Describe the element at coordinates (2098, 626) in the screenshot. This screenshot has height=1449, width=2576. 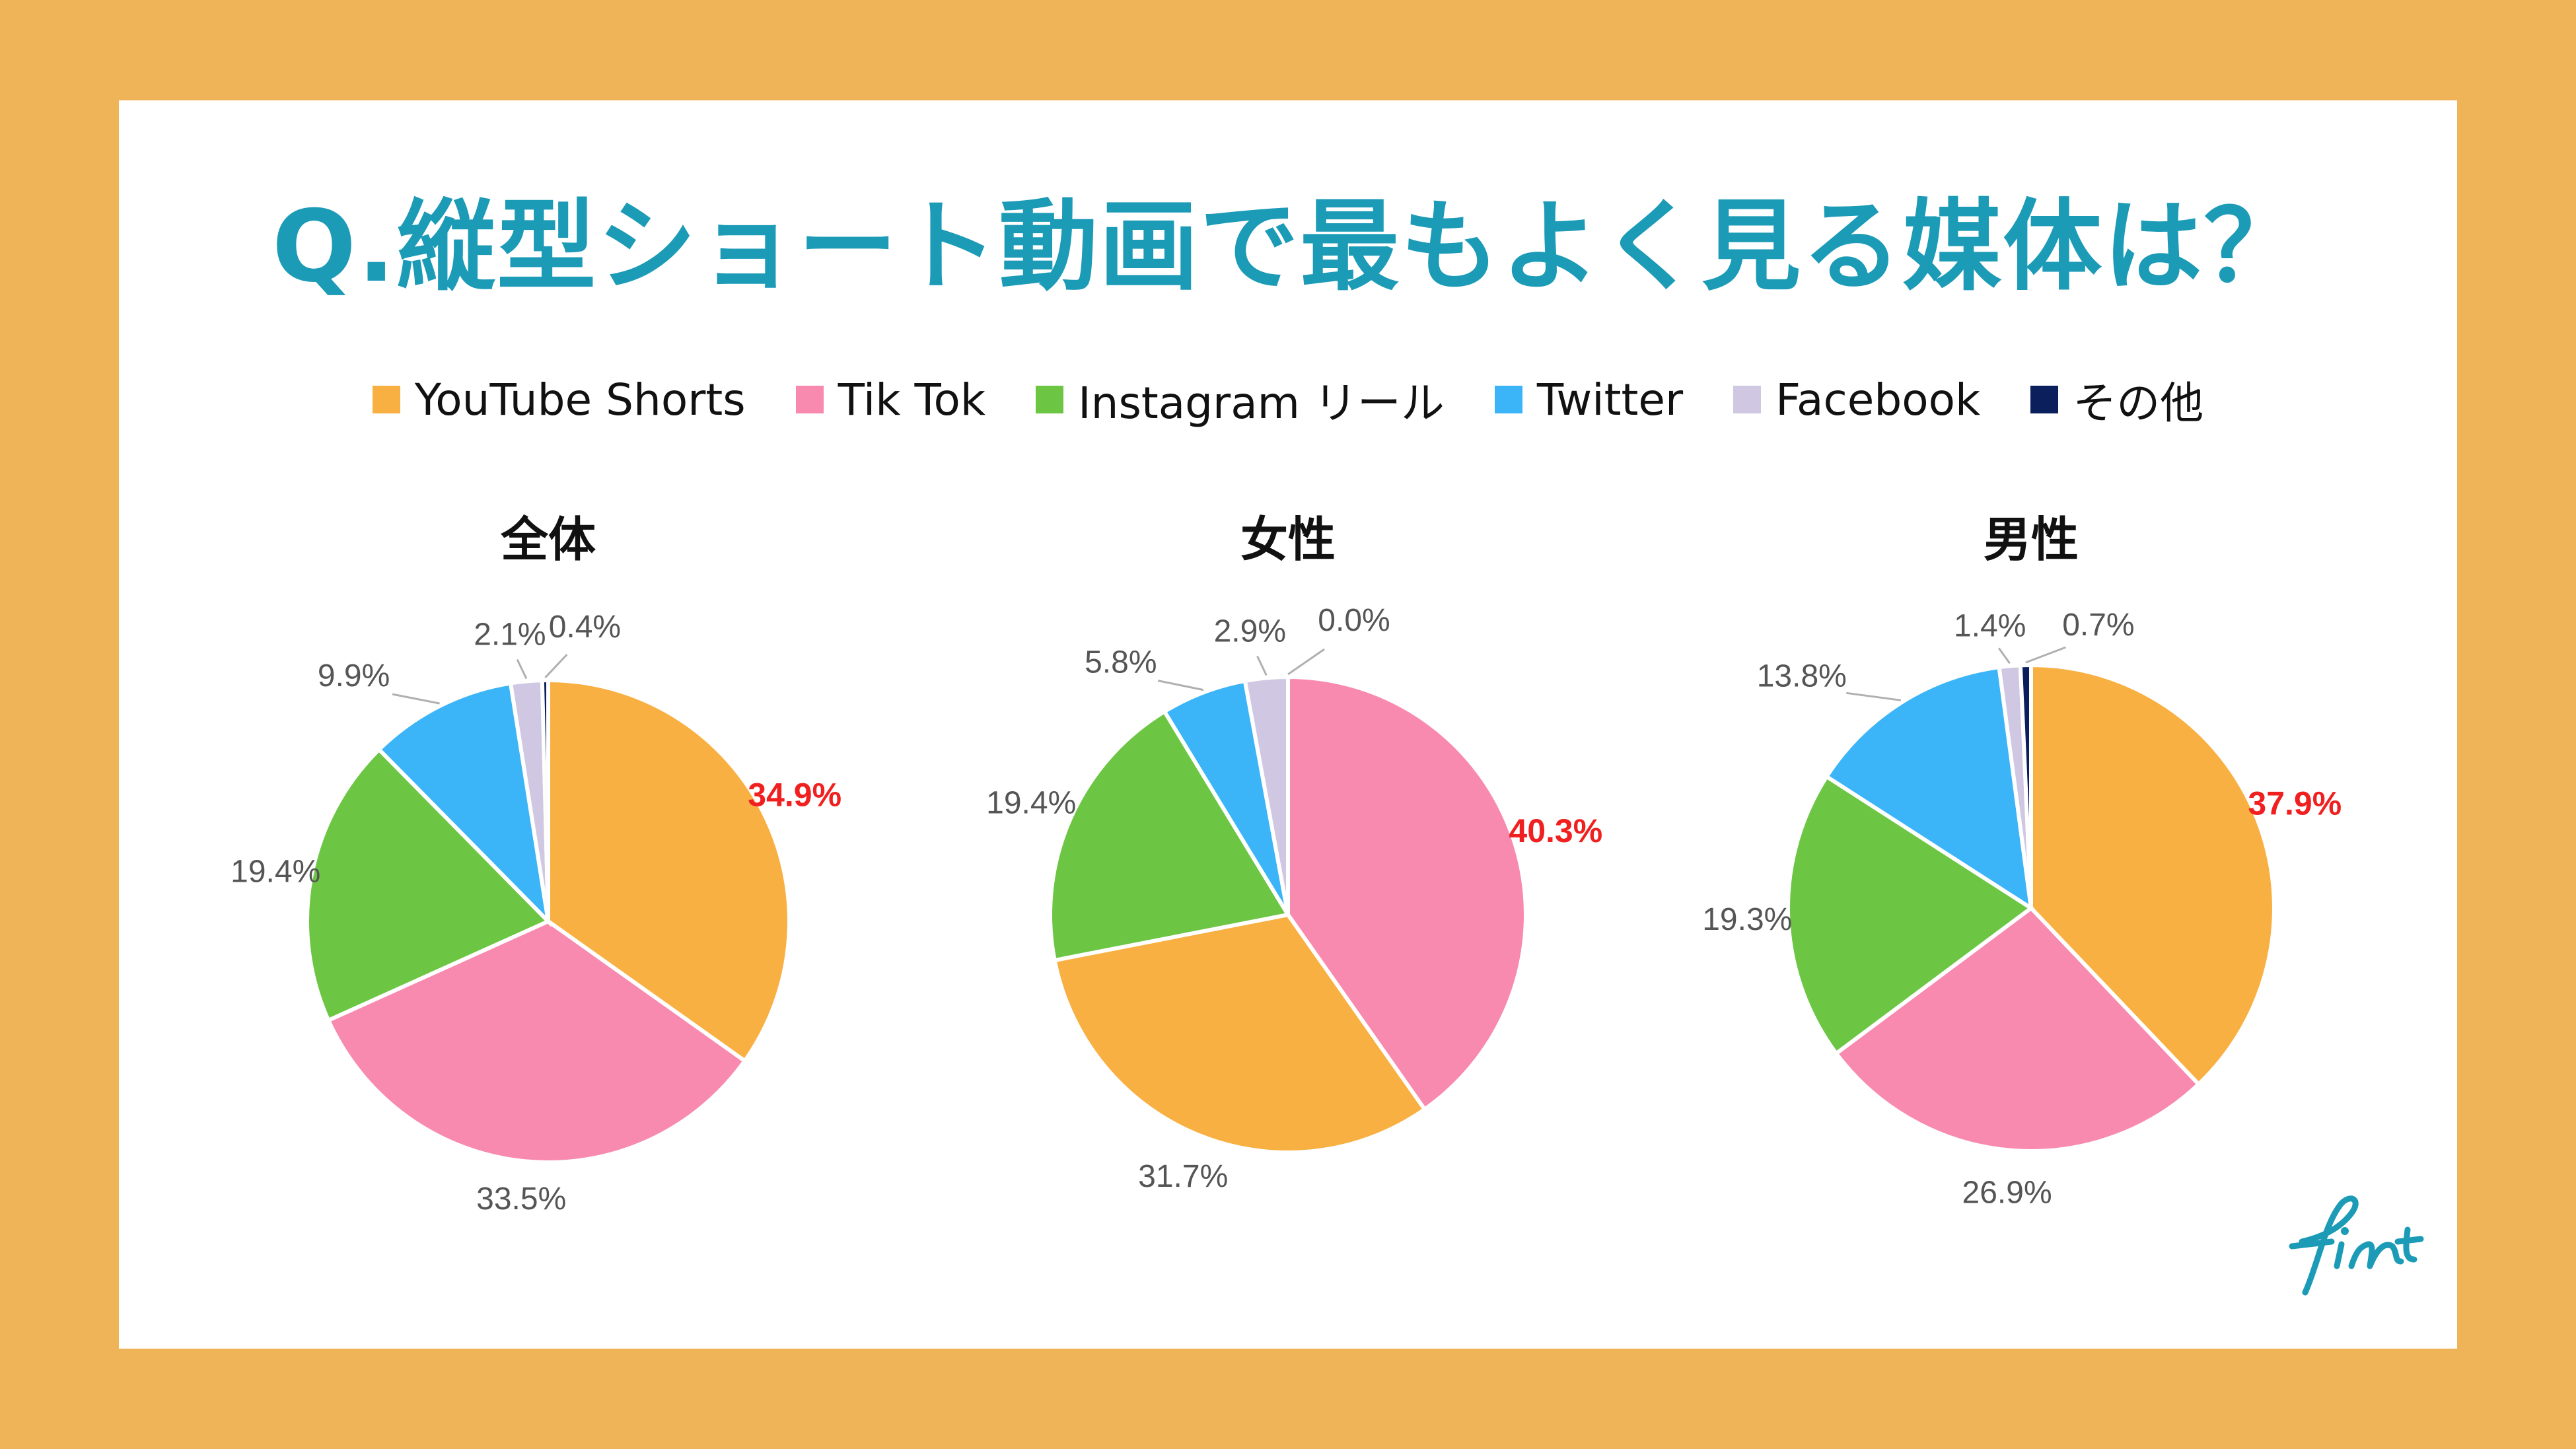
I see `pie-label-2-other: 0.7%` at that location.